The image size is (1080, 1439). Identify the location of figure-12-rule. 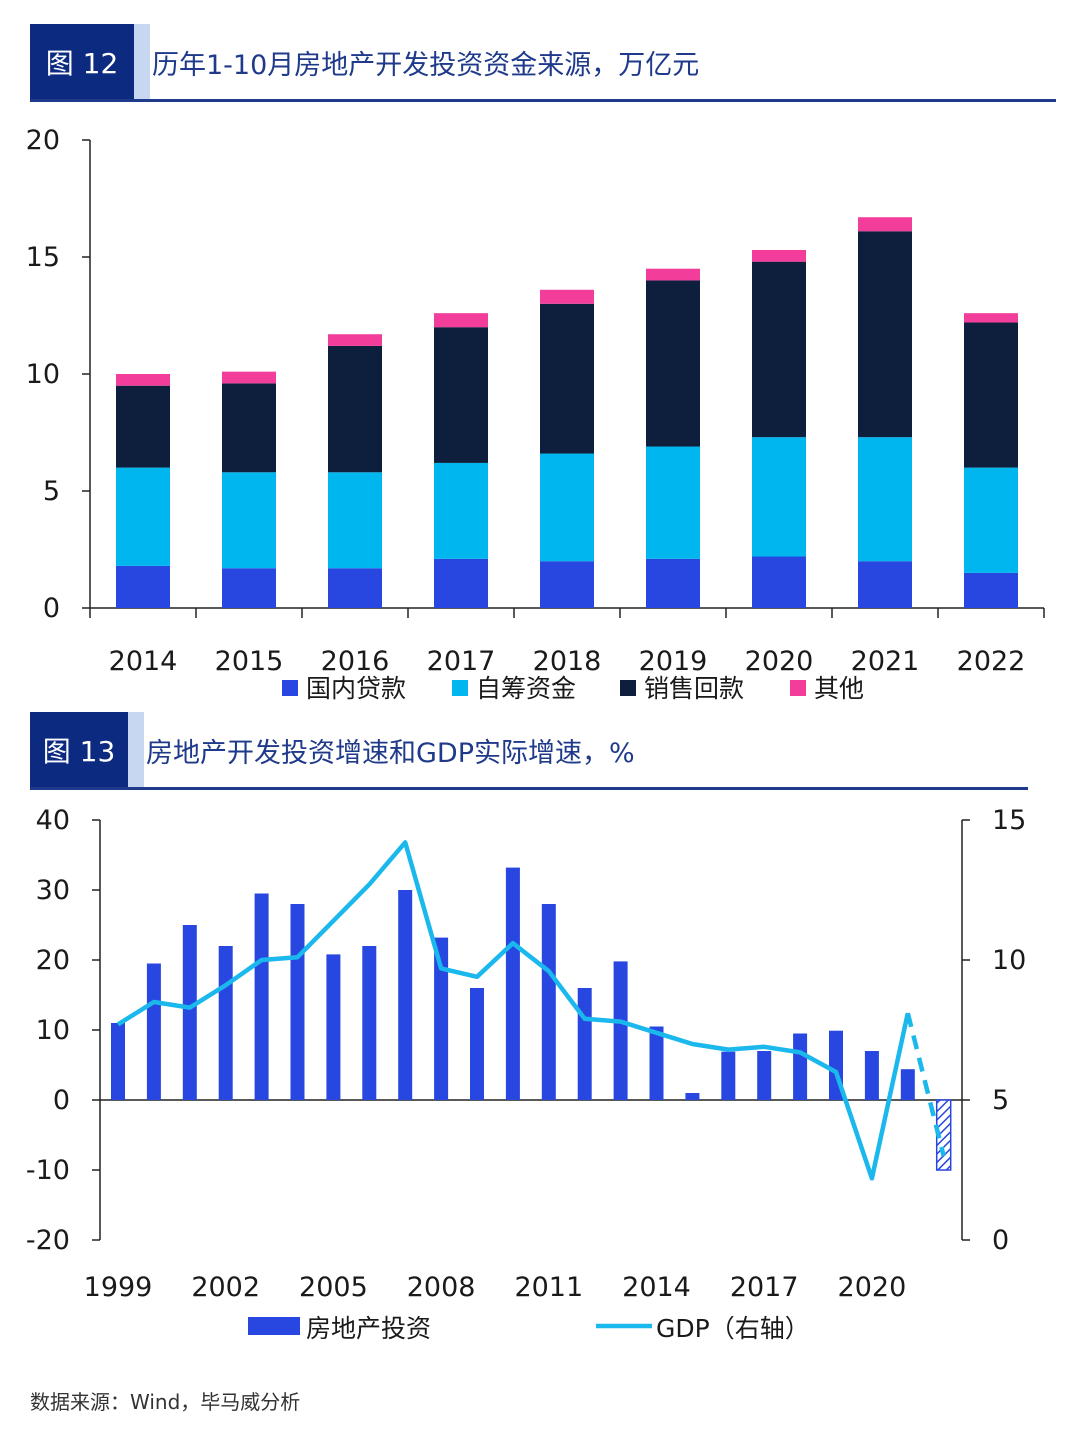
(543, 100).